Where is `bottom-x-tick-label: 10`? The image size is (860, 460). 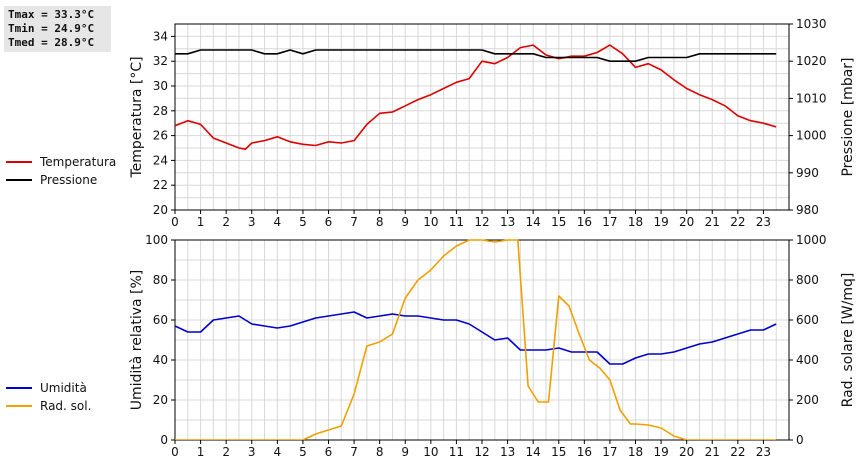
bottom-x-tick-label: 10 is located at coordinates (430, 452).